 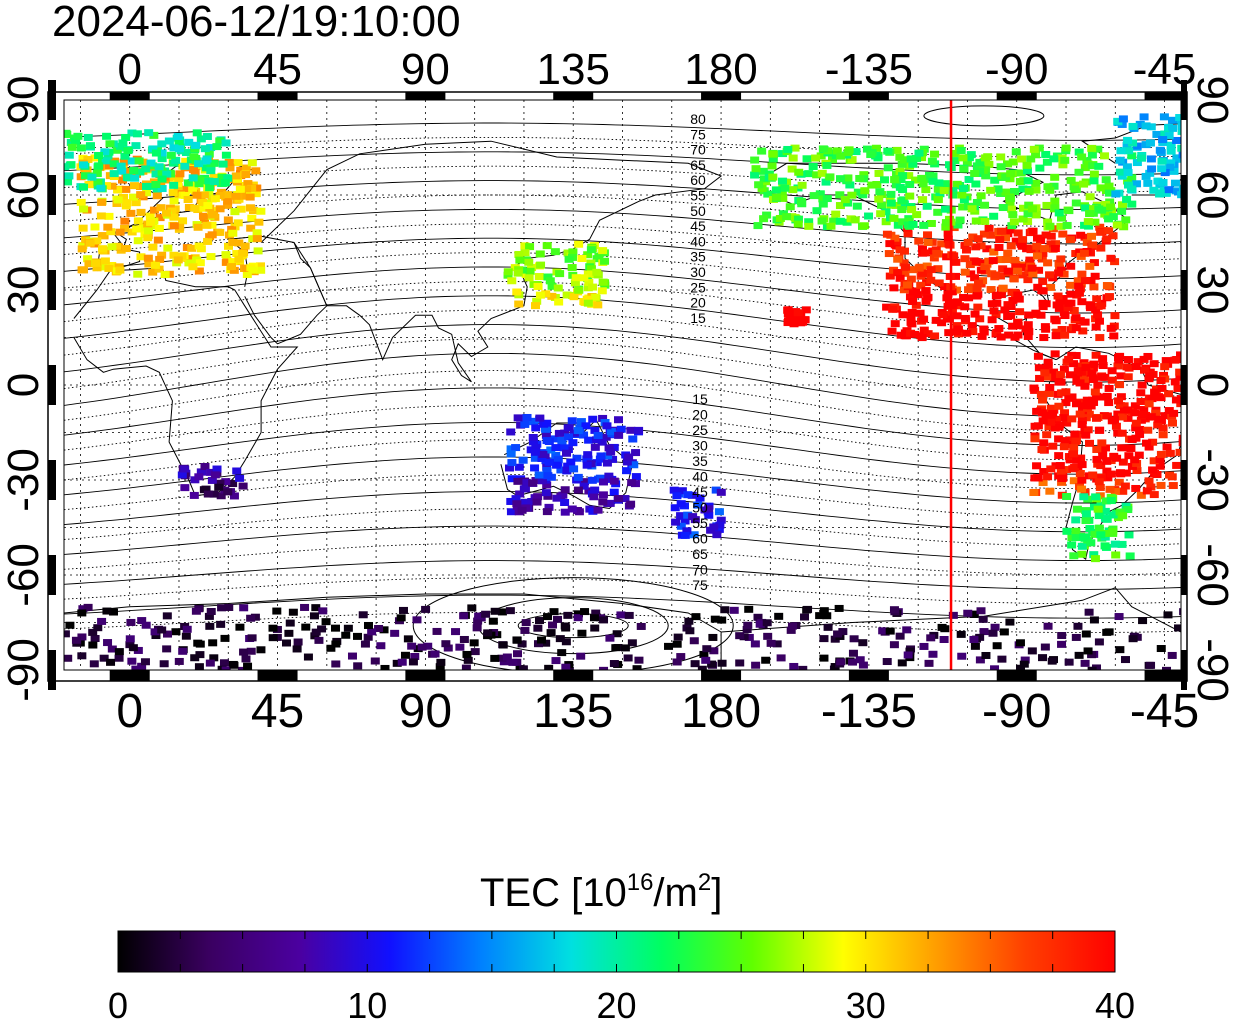 What do you see at coordinates (24, 670) in the screenshot?
I see `y-left-tick-label: -90` at bounding box center [24, 670].